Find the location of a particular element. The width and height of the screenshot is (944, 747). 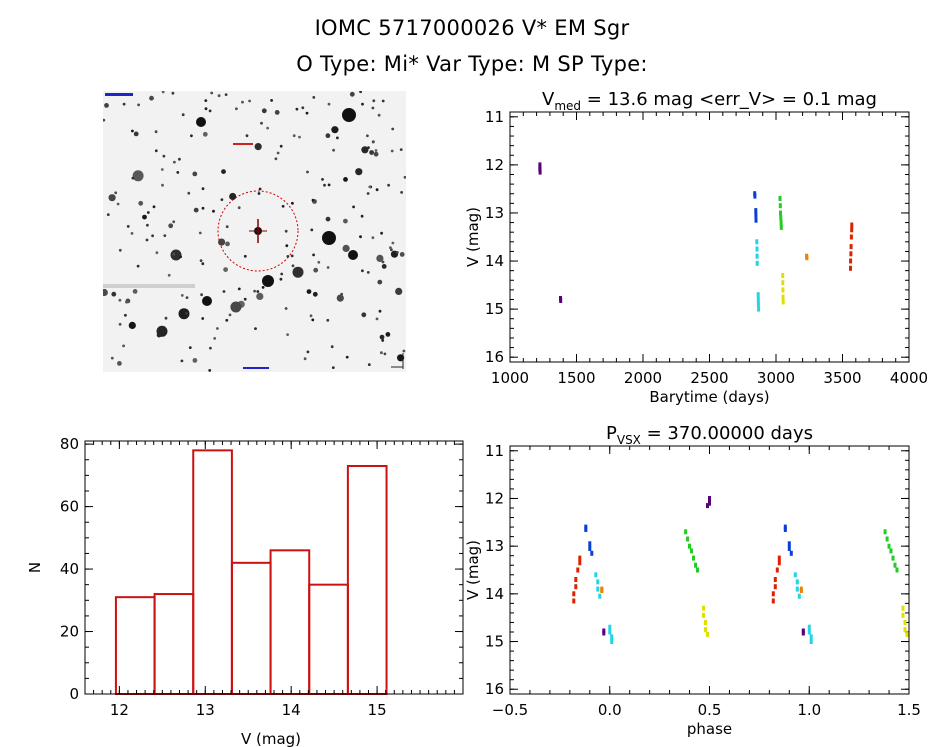

phased-xtick-label: 0.5 is located at coordinates (710, 710).